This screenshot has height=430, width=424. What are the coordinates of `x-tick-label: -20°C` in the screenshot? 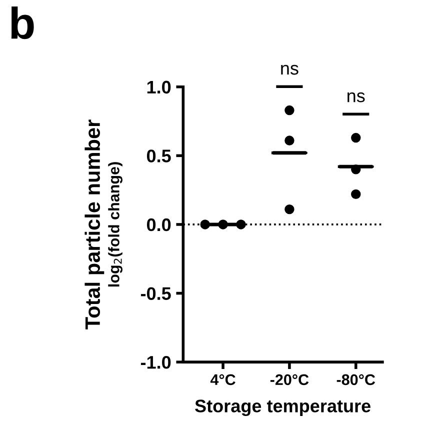 It's located at (289, 380).